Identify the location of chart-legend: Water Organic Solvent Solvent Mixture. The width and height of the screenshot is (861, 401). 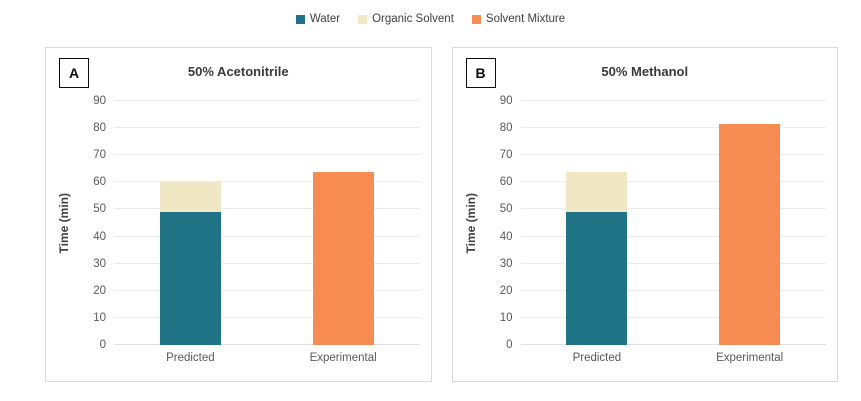
(430, 19).